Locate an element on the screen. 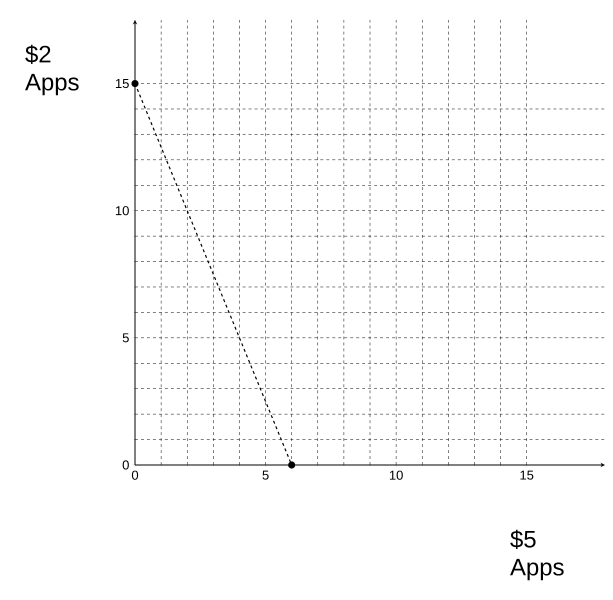 This screenshot has height=600, width=613. x-tick-label: 10 is located at coordinates (396, 475).